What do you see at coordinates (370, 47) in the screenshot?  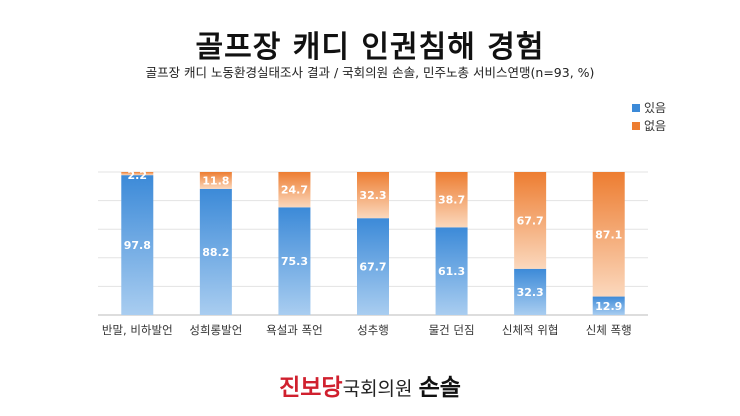 I see `chart-title: 골프장 캐디 인권침해 경험` at bounding box center [370, 47].